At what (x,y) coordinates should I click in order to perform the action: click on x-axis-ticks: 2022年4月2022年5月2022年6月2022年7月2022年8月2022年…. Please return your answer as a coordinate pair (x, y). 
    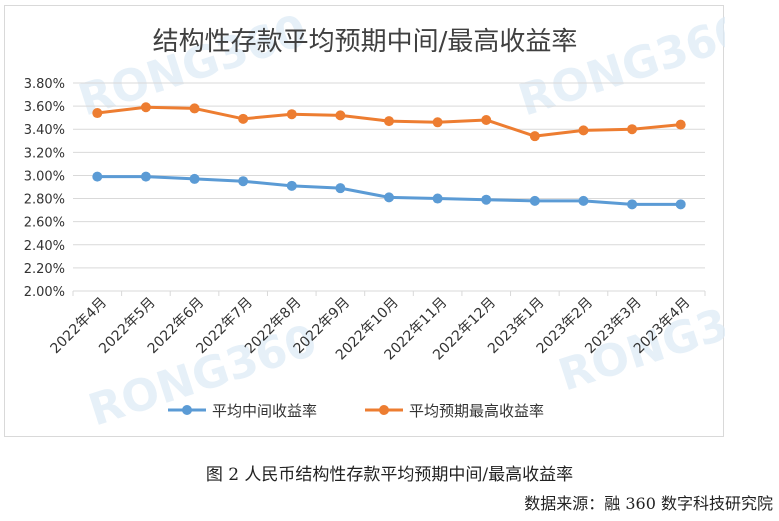
    Looking at the image, I should click on (371, 329).